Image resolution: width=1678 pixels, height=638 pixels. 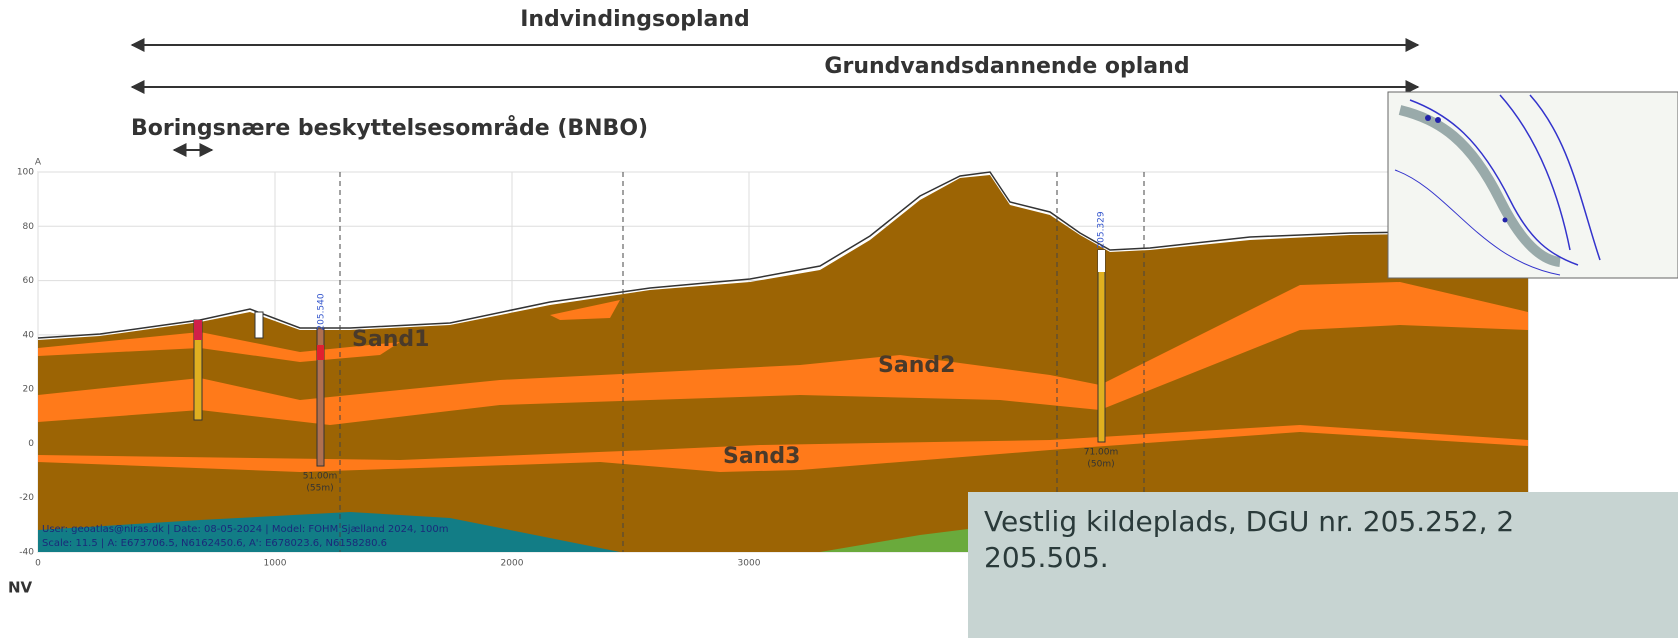 I want to click on y-tick-label: 40, so click(x=29, y=335).